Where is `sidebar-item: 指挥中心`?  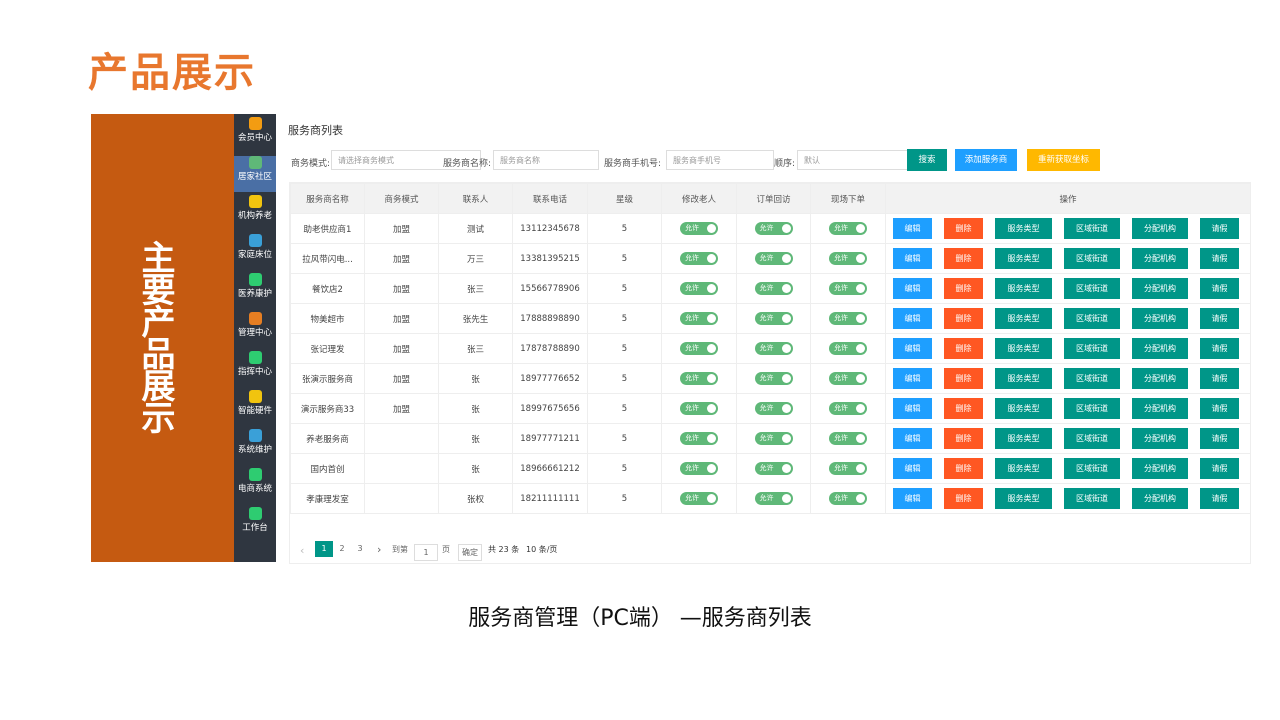
sidebar-item: 指挥中心 is located at coordinates (255, 369).